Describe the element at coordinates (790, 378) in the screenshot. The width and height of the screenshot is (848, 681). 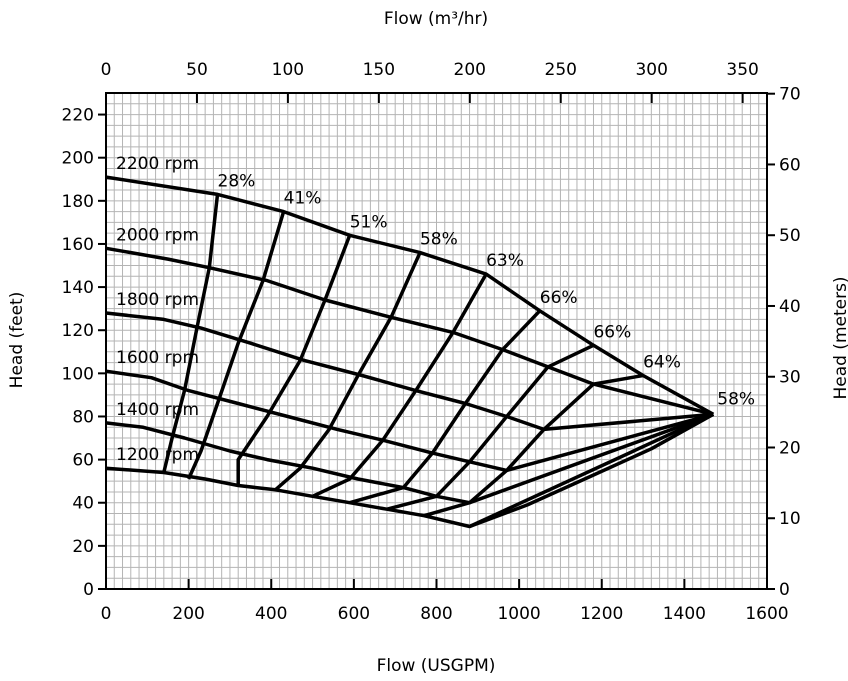
I see `y2-tick-label: 30` at that location.